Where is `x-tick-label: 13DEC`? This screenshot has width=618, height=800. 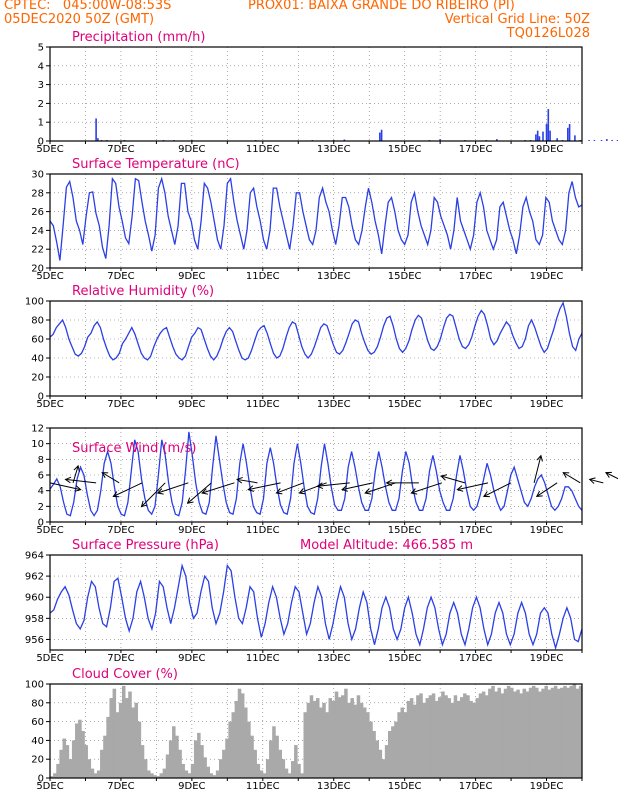 x-tick-label: 13DEC is located at coordinates (334, 786).